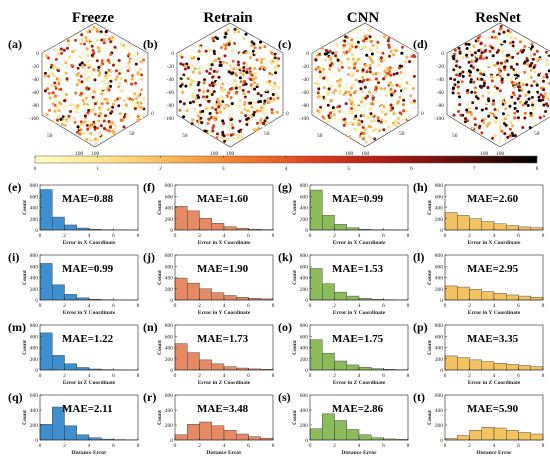  What do you see at coordinates (285, 327) in the screenshot?
I see `panel-label: (o)` at bounding box center [285, 327].